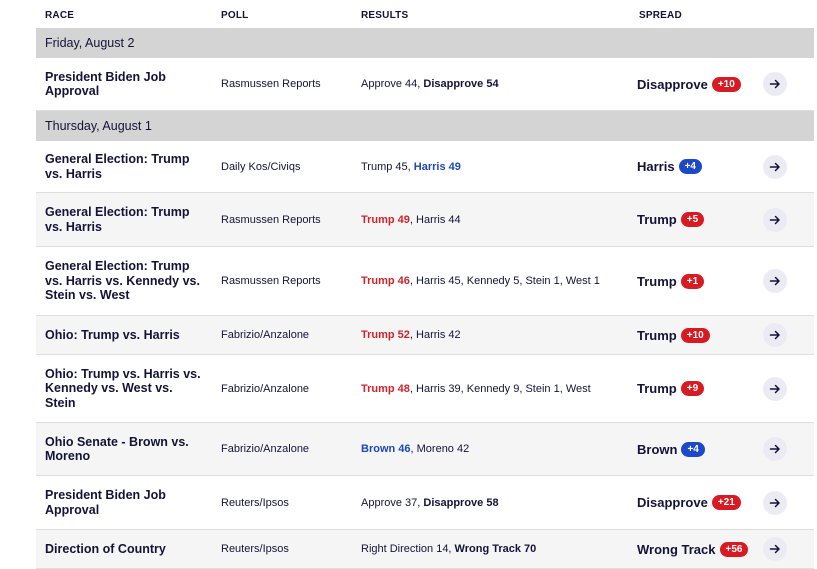 The width and height of the screenshot is (817, 569). I want to click on result-winner: Brown 46, so click(386, 449).